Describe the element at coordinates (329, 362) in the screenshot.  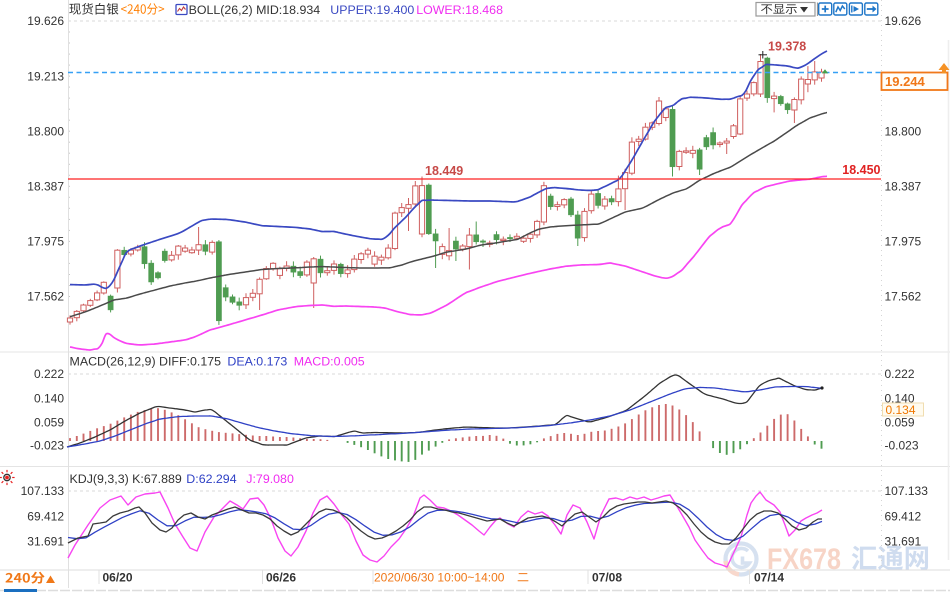
I see `svg-text: MACD:0.005` at that location.